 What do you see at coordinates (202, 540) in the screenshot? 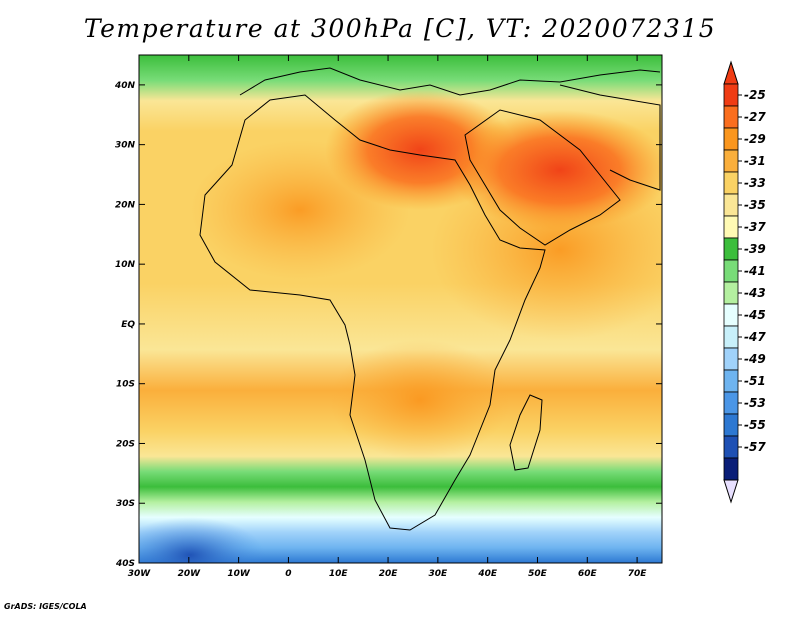
I see `cold-core-south-atlantic` at bounding box center [202, 540].